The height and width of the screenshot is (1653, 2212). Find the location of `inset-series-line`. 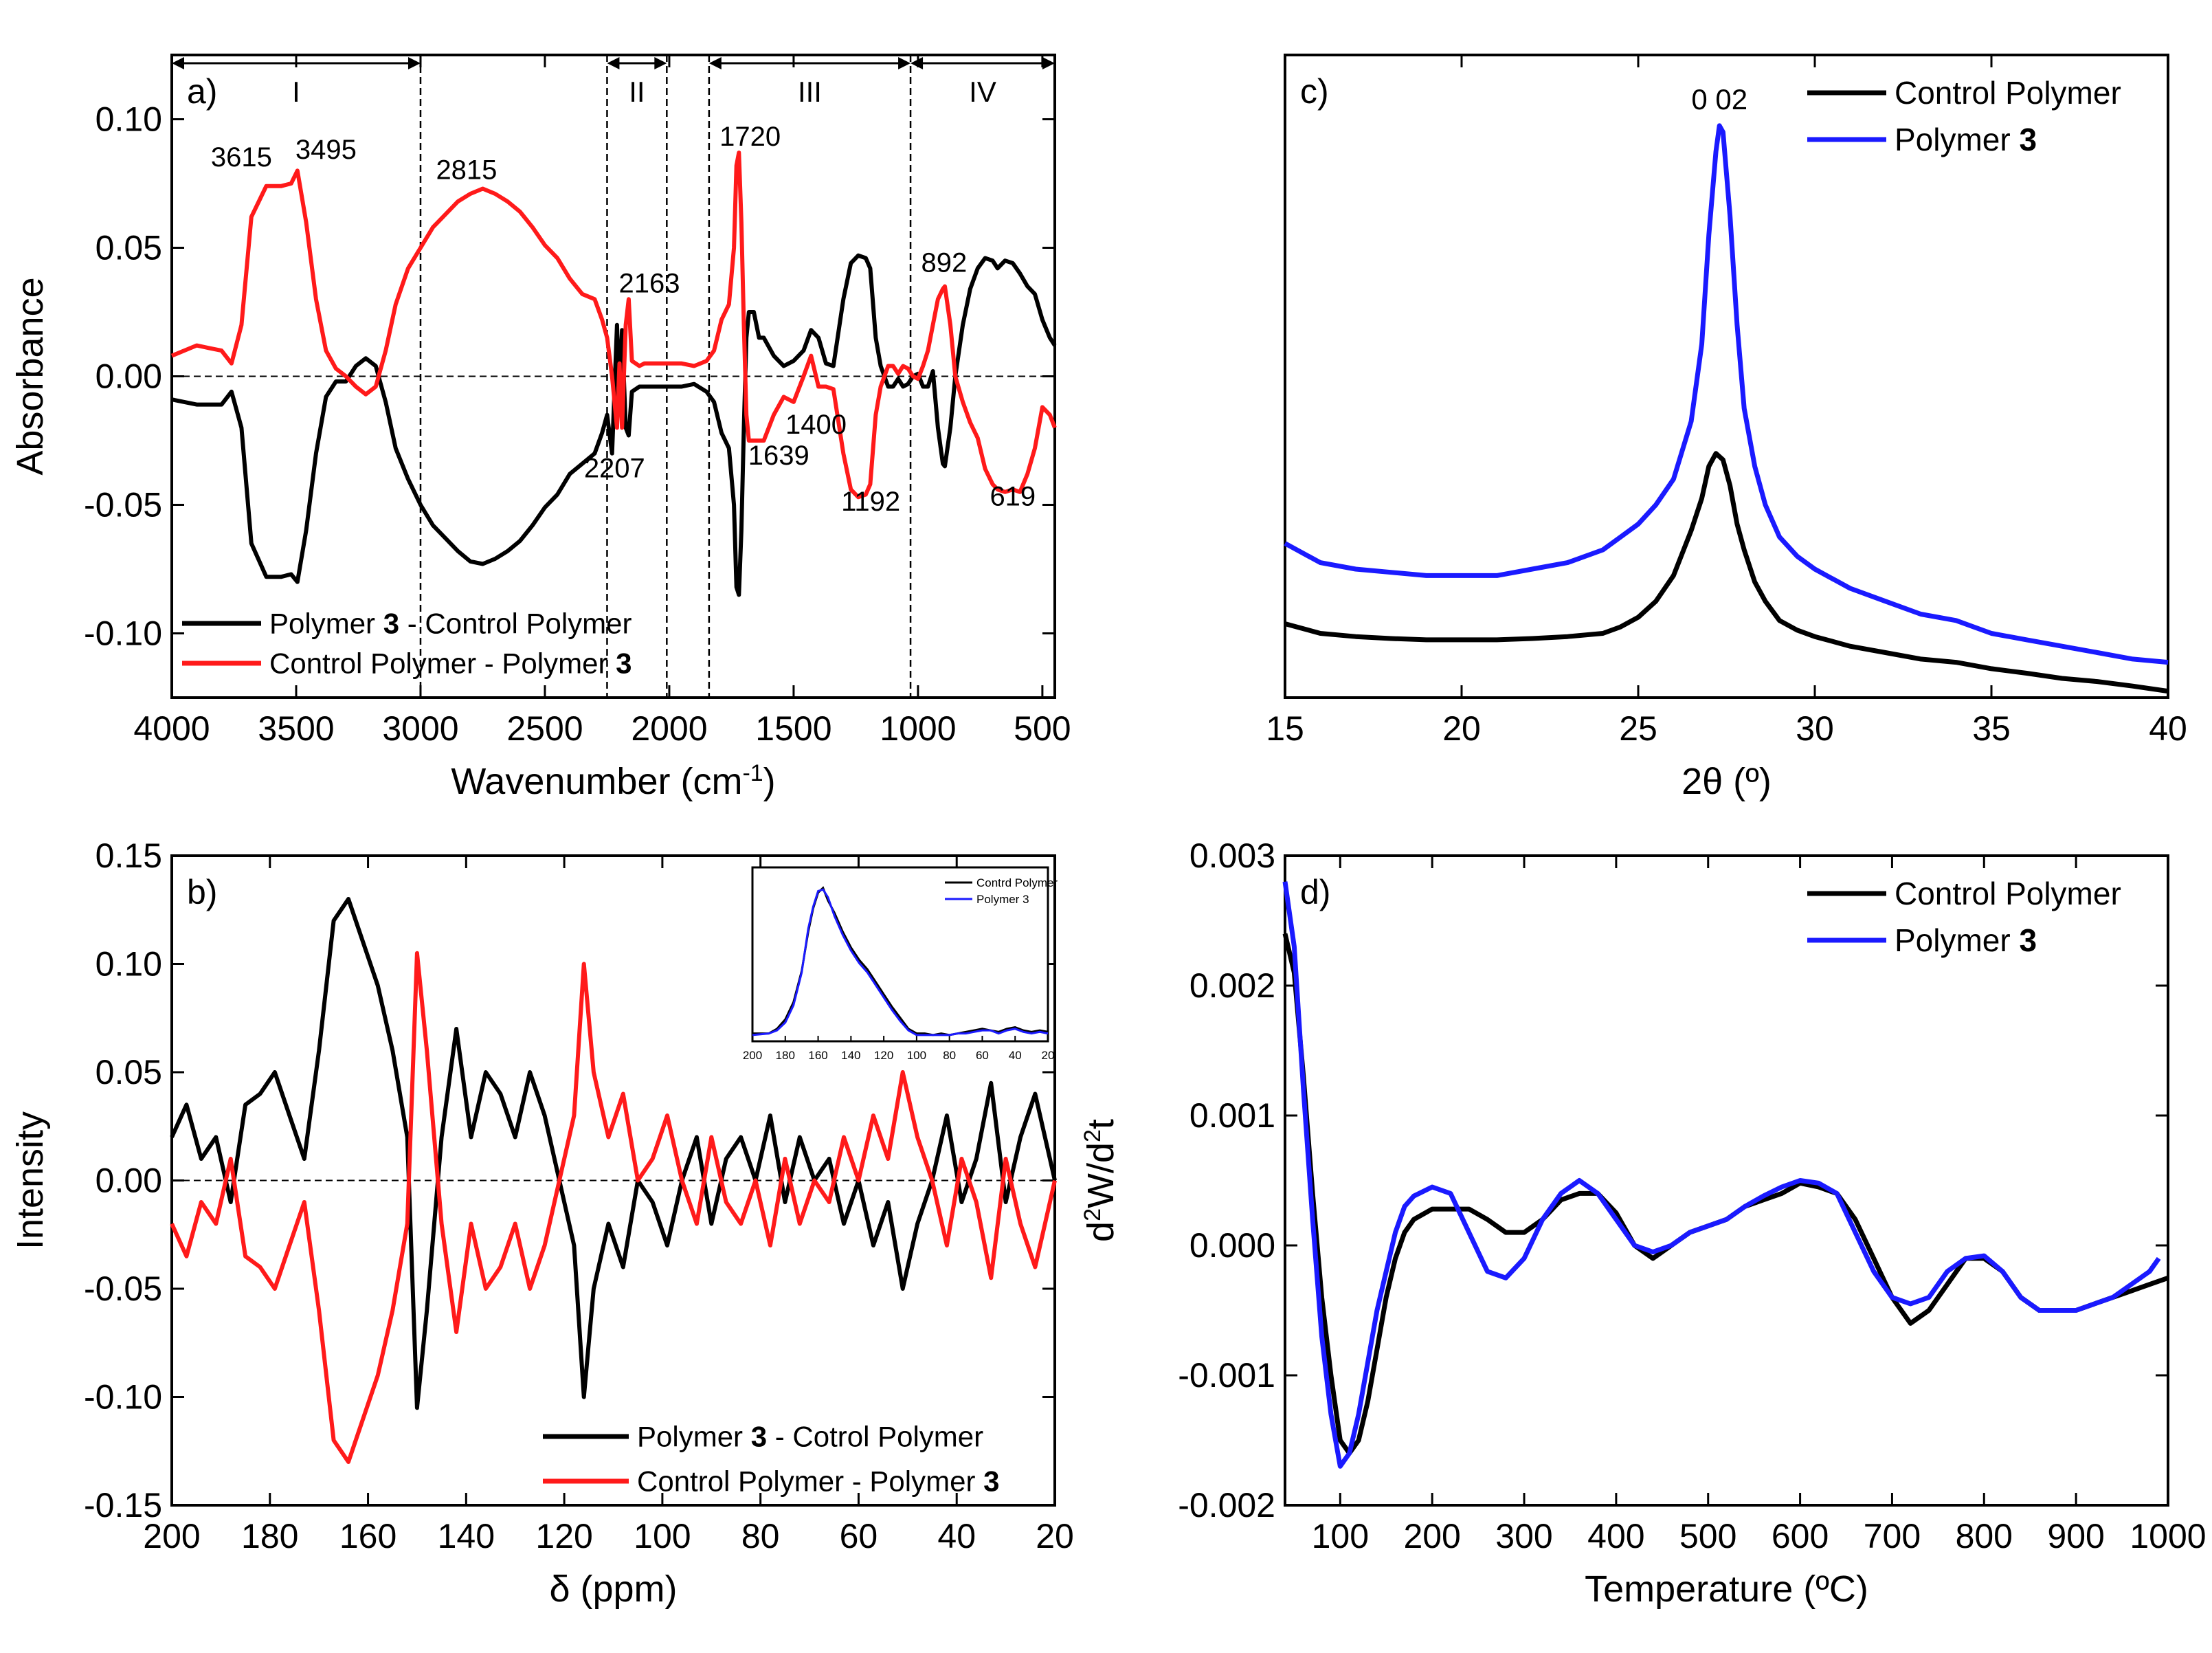

inset-series-line is located at coordinates (900, 962).